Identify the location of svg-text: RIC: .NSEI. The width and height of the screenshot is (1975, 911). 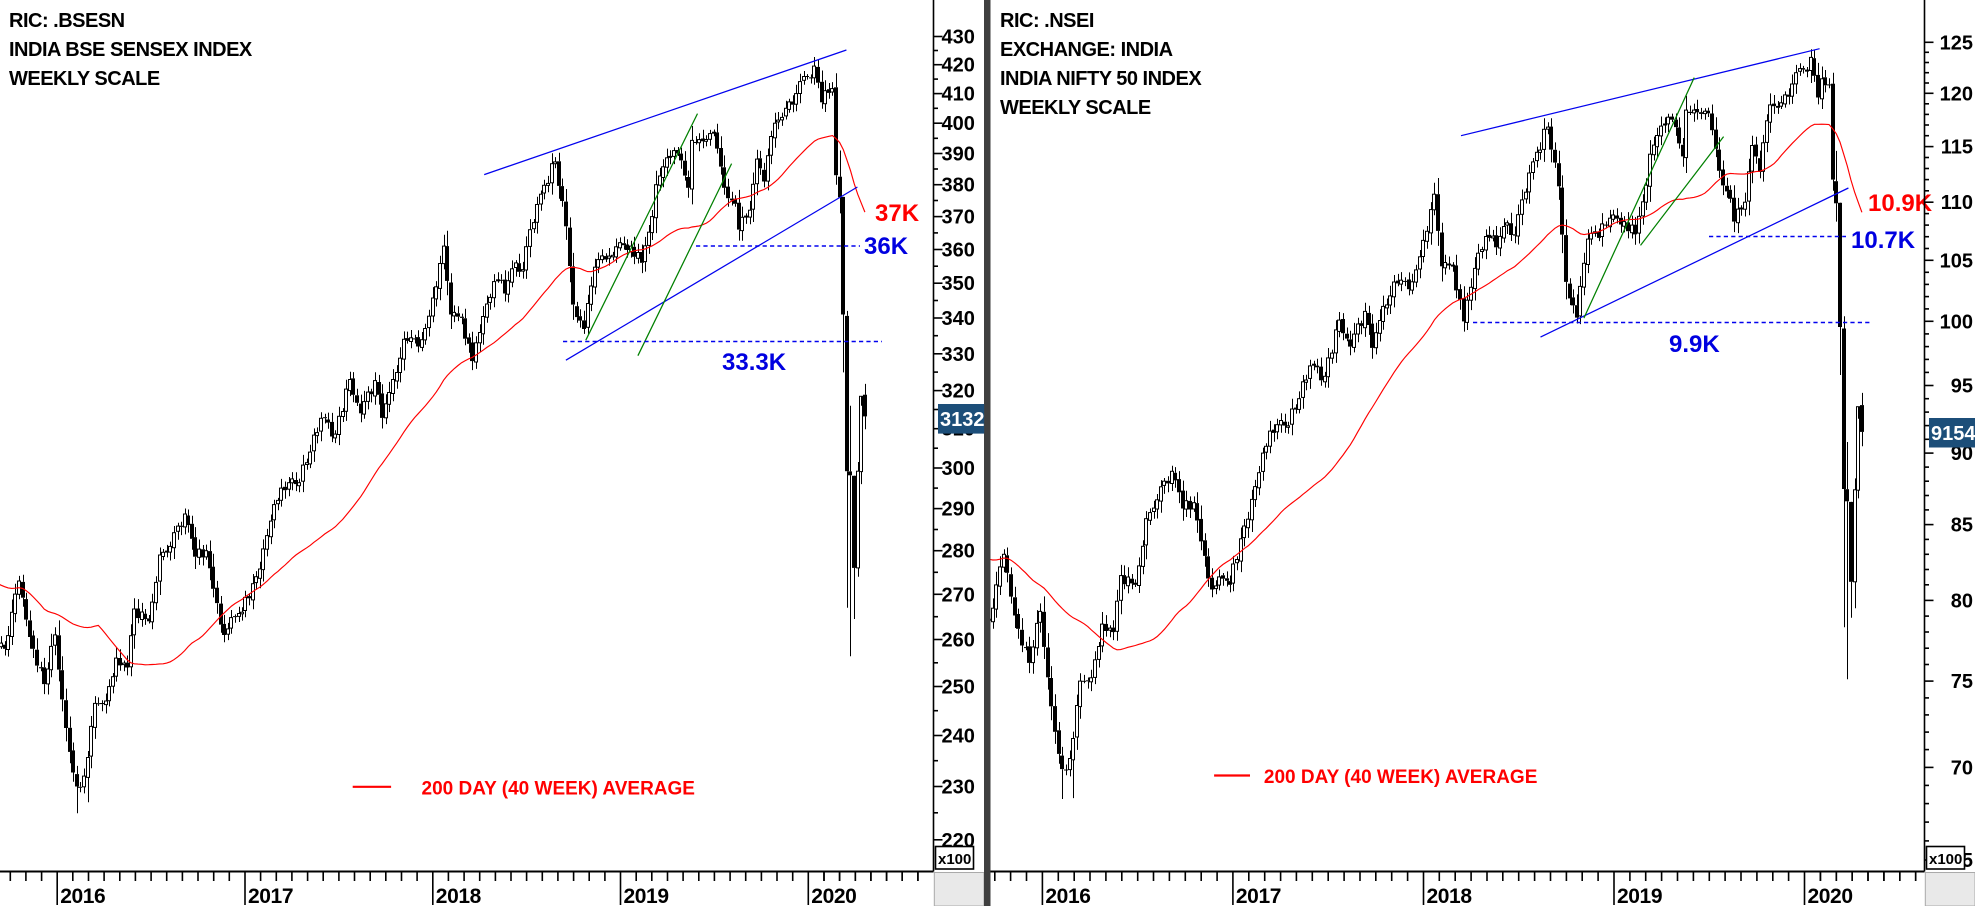
(1047, 21).